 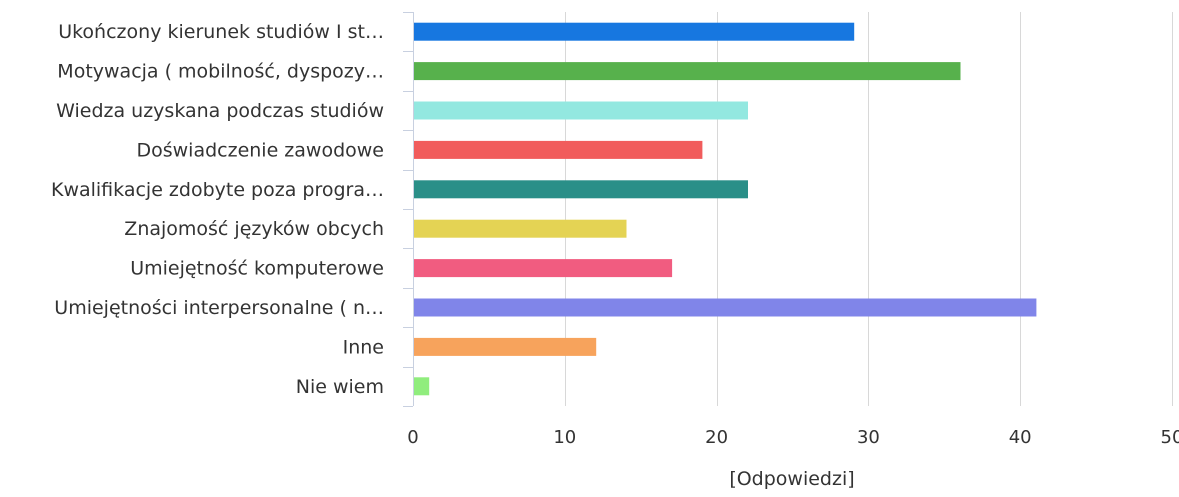 I want to click on x-tick-label: 0, so click(x=412, y=437).